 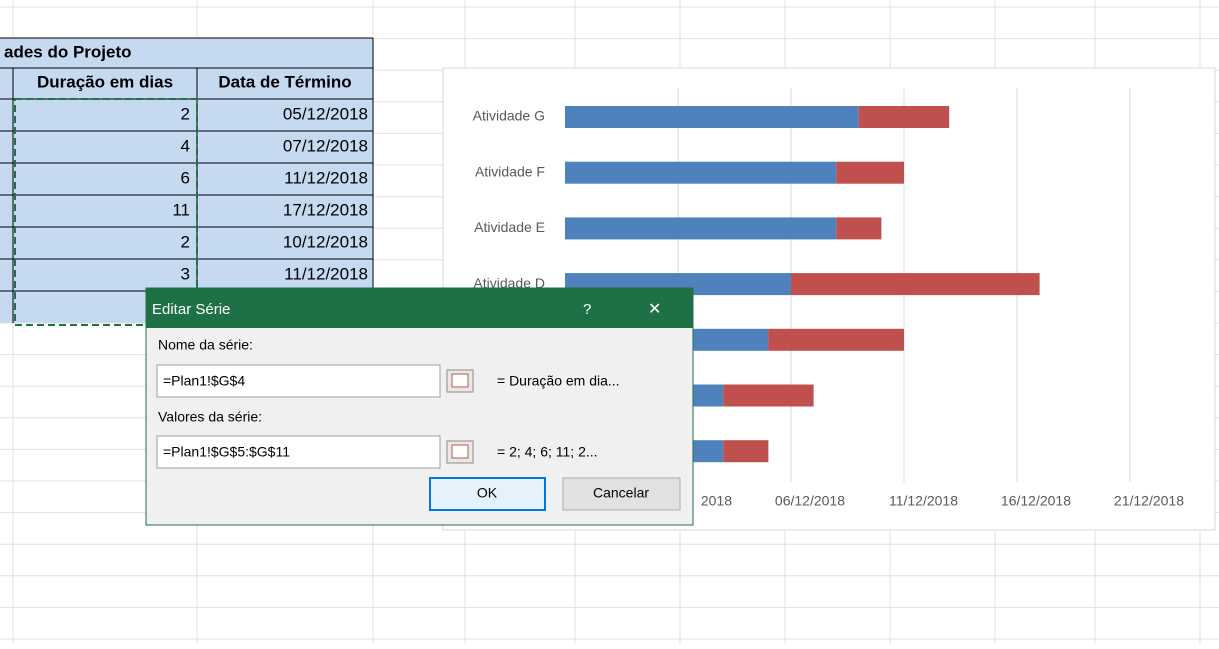 I want to click on table-fill, so click(x=186, y=180).